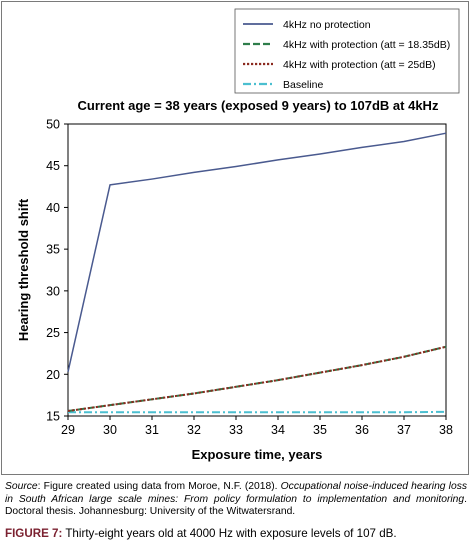 Image resolution: width=472 pixels, height=551 pixels. I want to click on y-tick-label: 20, so click(53, 375).